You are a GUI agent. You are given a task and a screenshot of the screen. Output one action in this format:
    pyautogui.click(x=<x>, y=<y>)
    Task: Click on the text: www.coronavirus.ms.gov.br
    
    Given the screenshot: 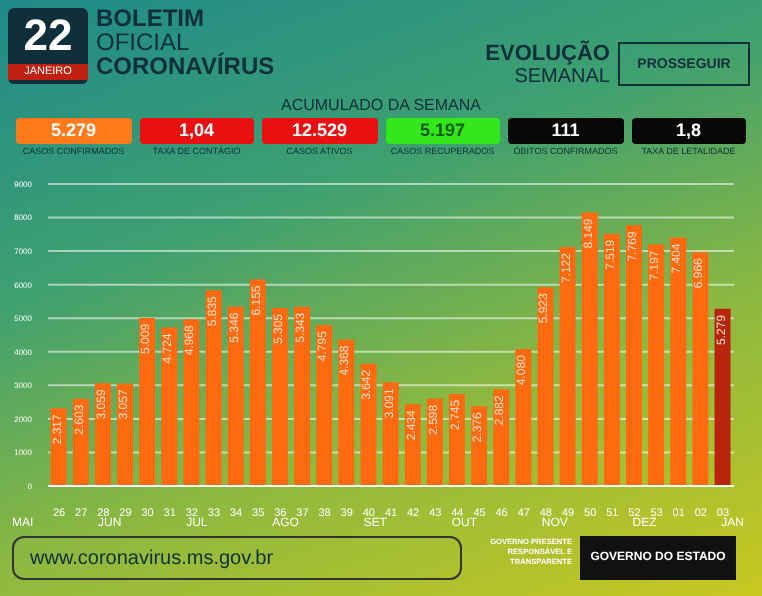 What is the action you would take?
    pyautogui.click(x=237, y=558)
    